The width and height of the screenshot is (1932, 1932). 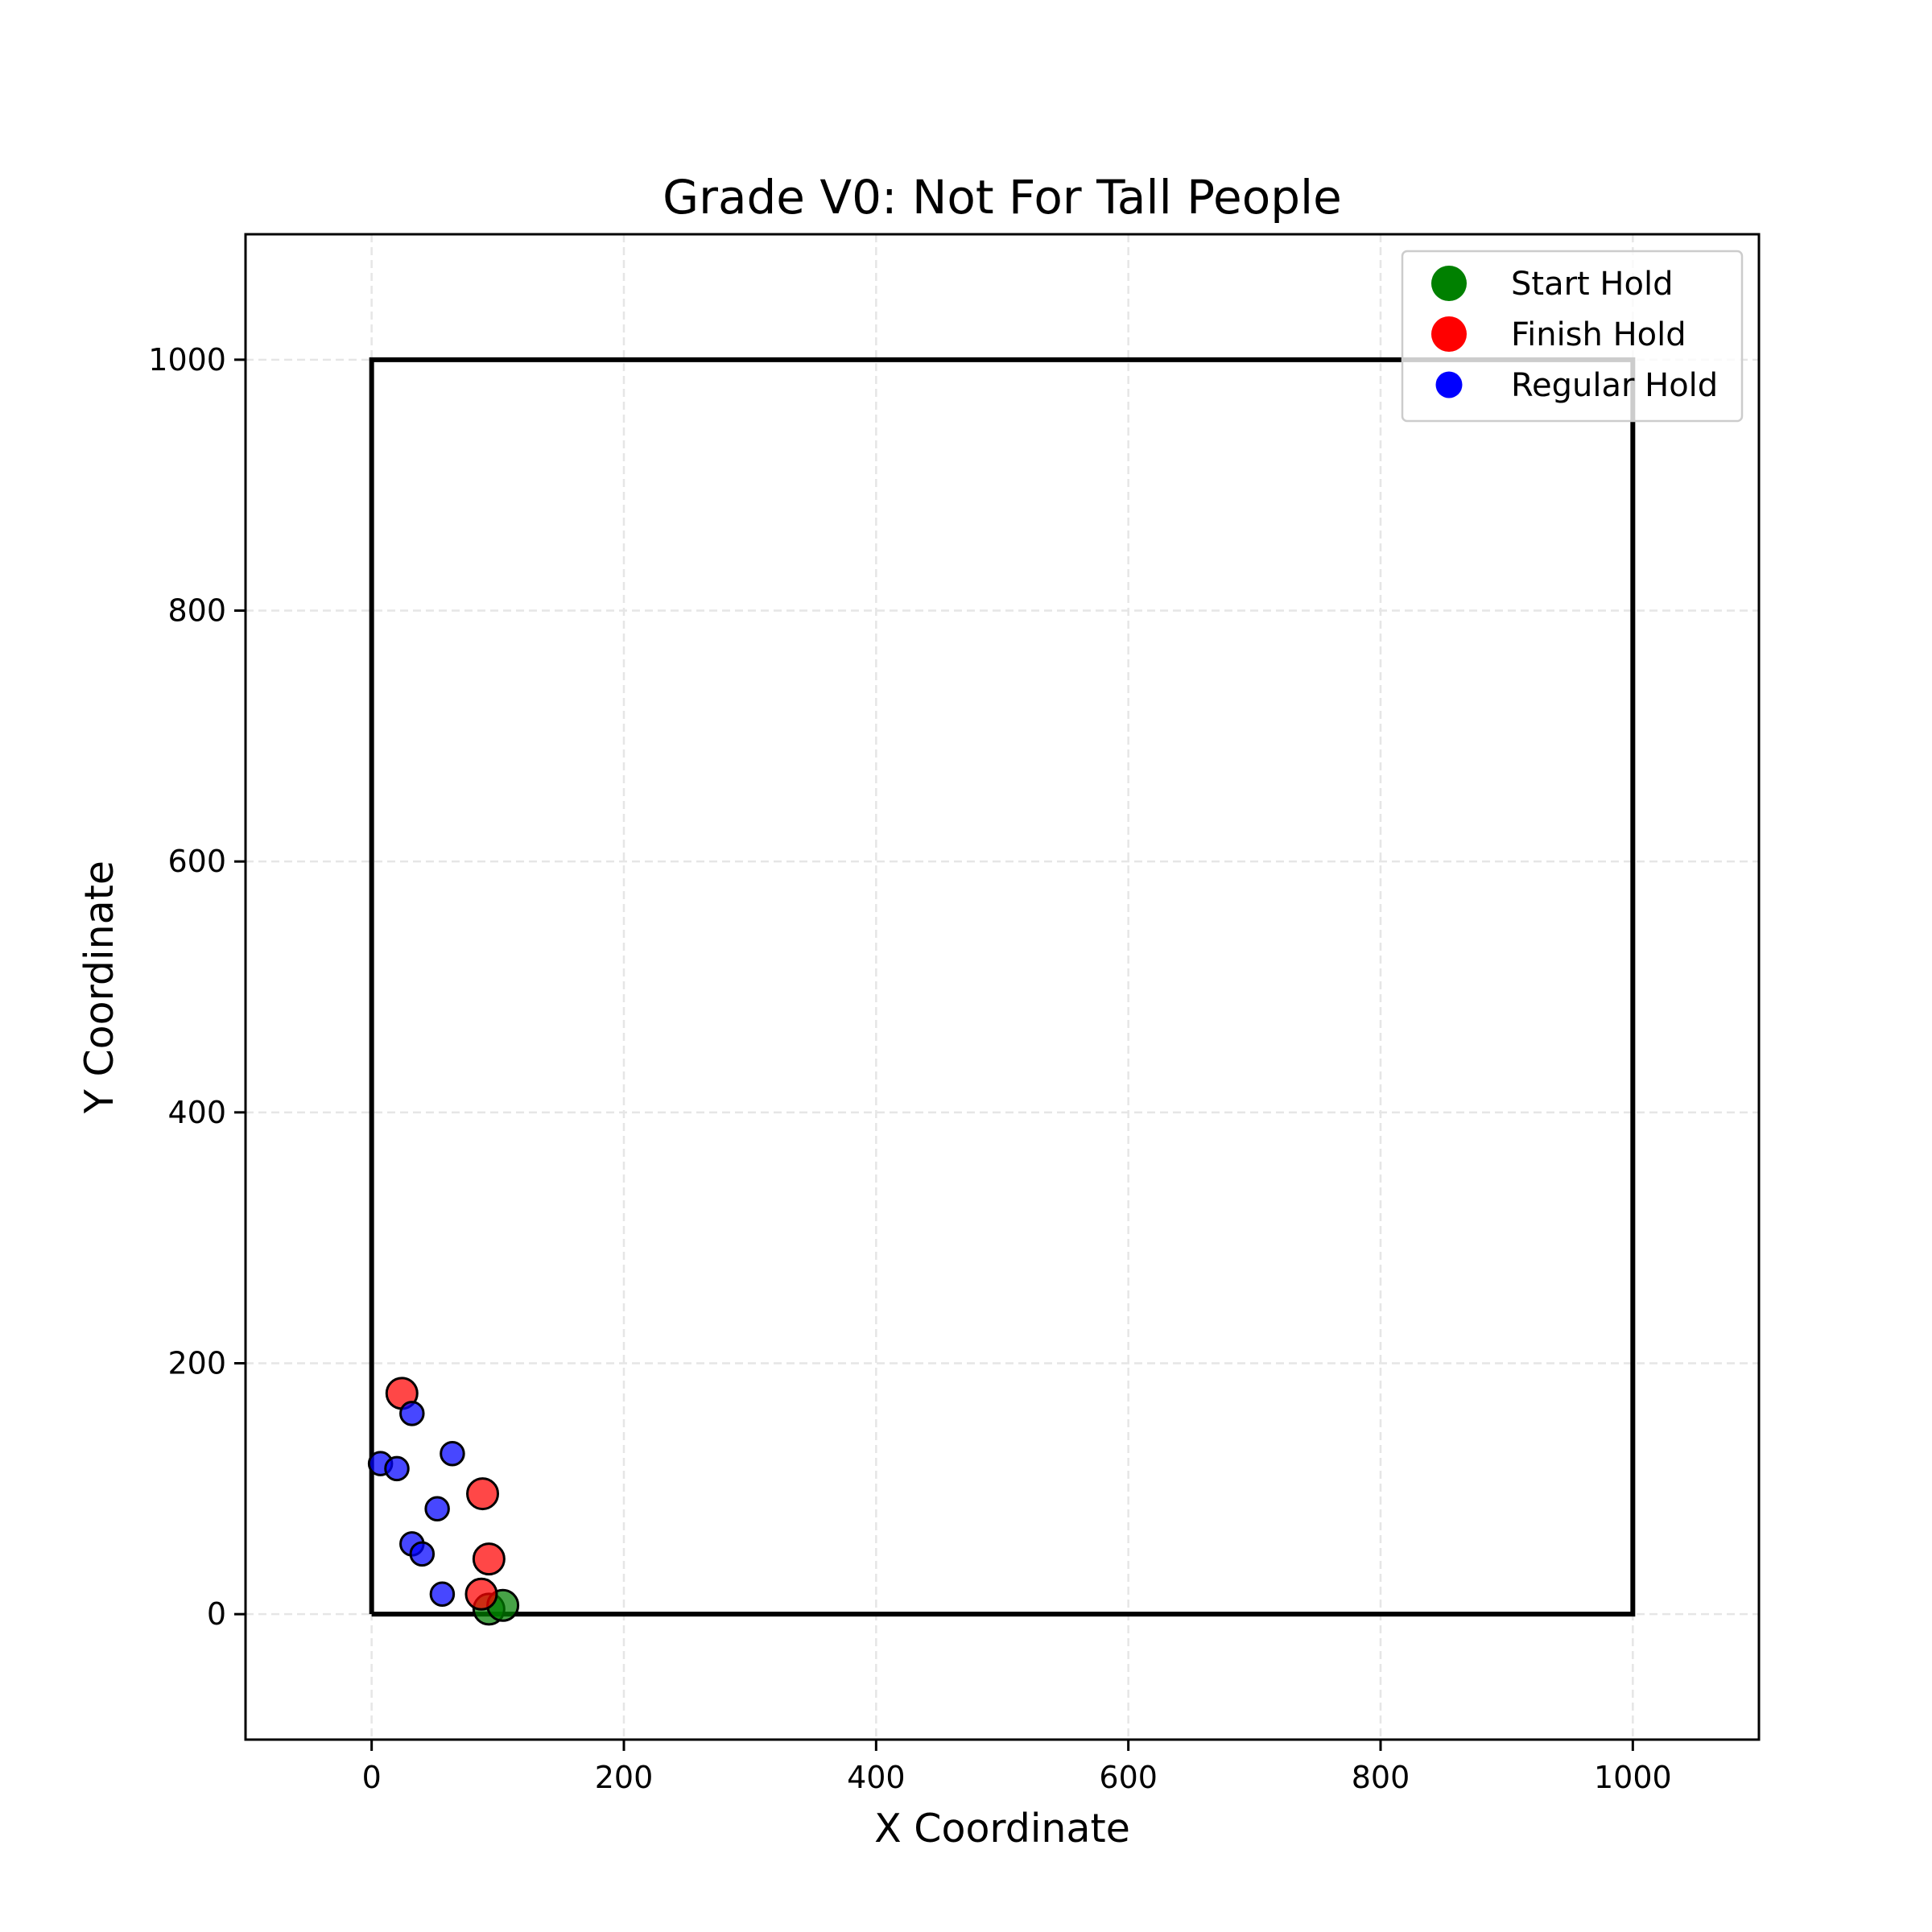 I want to click on legend-label: Regular Hold, so click(x=1614, y=385).